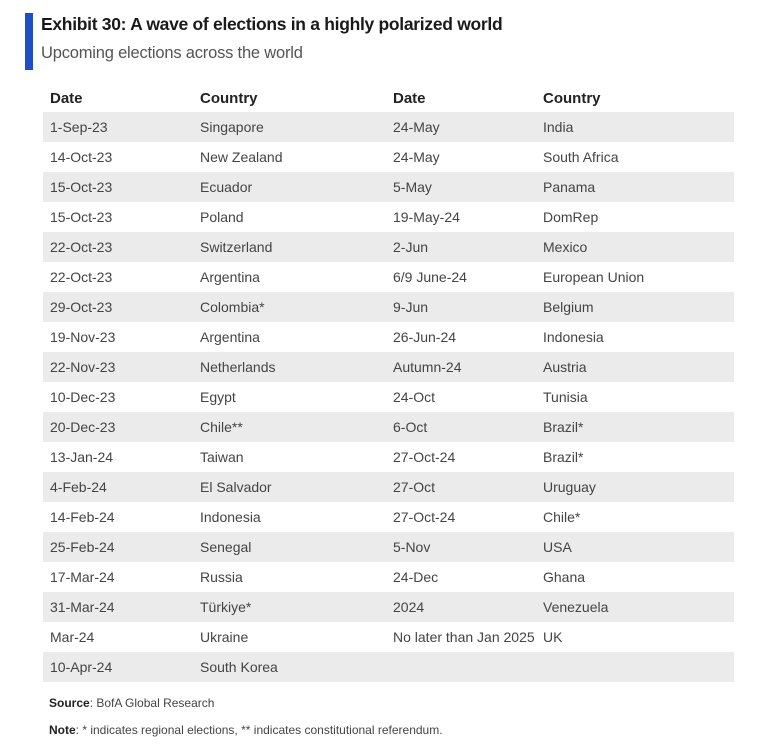  What do you see at coordinates (241, 157) in the screenshot?
I see `cell-country-1: New Zealand` at bounding box center [241, 157].